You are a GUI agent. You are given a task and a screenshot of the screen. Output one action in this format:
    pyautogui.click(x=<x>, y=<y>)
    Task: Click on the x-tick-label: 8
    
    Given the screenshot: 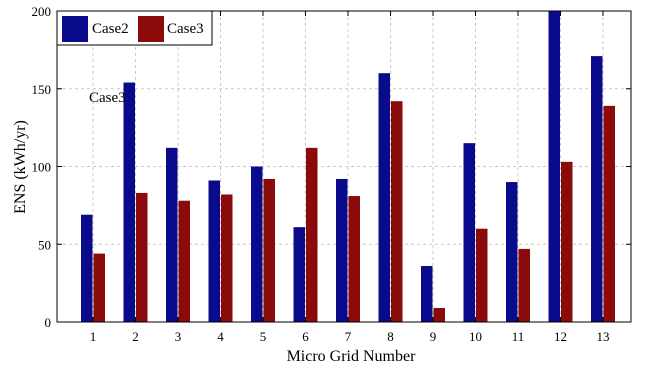 What is the action you would take?
    pyautogui.click(x=390, y=336)
    